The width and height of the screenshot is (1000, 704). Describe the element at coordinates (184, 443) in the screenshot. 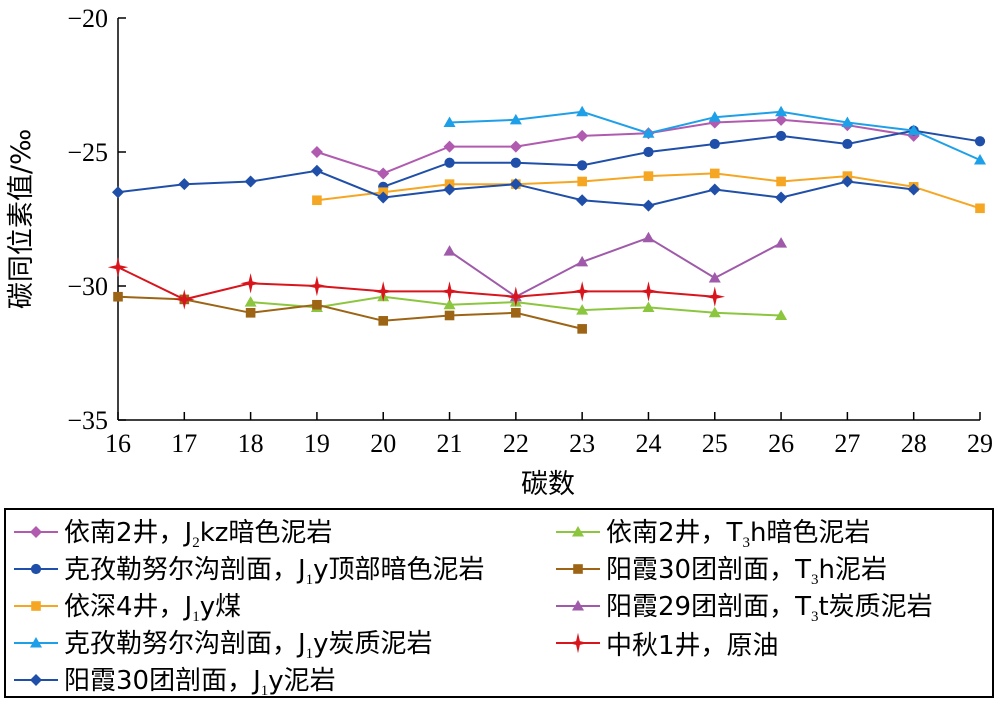

I see `x-tick-label: 17` at that location.